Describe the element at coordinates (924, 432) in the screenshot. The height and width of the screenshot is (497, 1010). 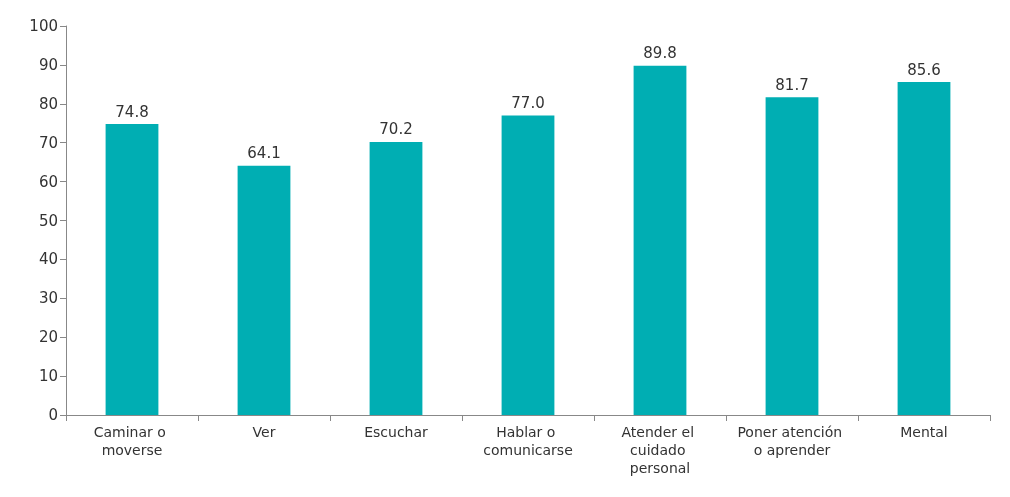
I see `x-tick-label: Mental` at that location.